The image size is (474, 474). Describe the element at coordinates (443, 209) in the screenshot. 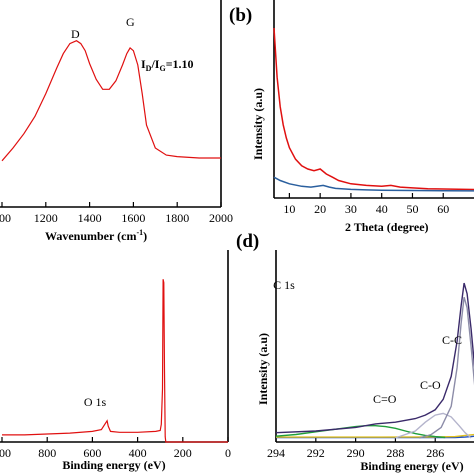

I see `panel-b-tick-label: 60` at that location.